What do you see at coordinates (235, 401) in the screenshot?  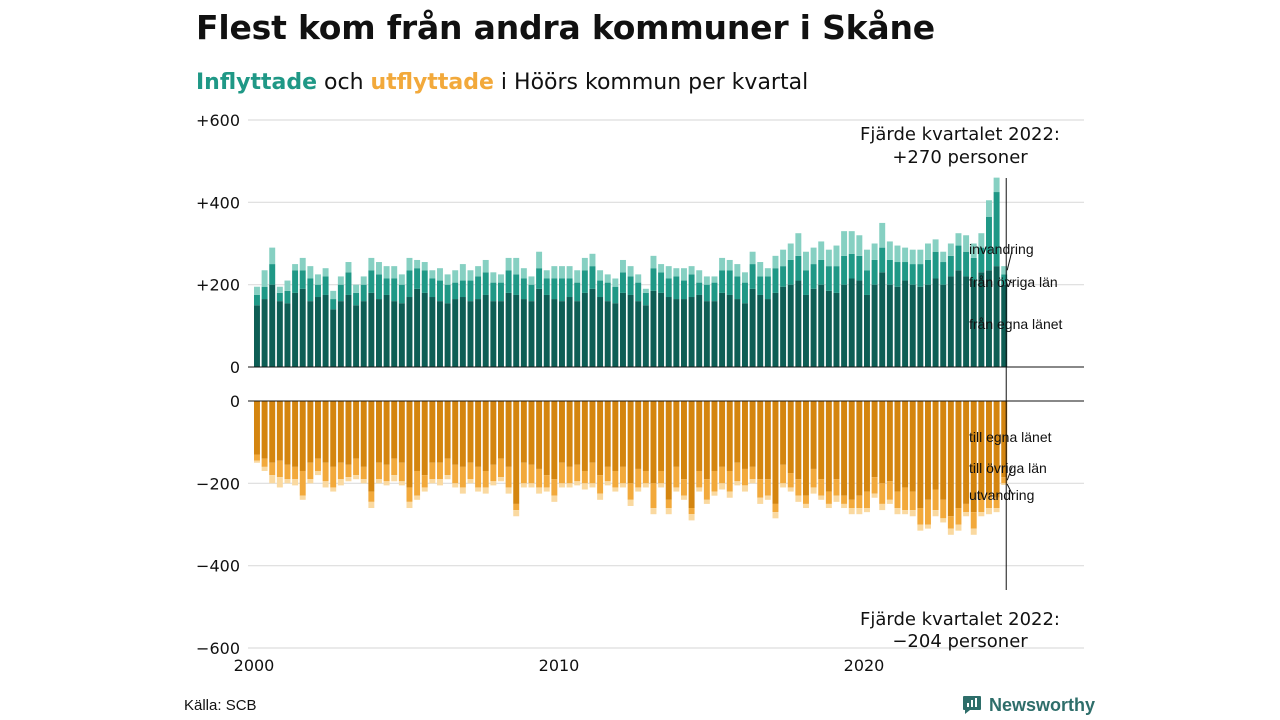 I see `y-tick-label-bottom: 0` at bounding box center [235, 401].